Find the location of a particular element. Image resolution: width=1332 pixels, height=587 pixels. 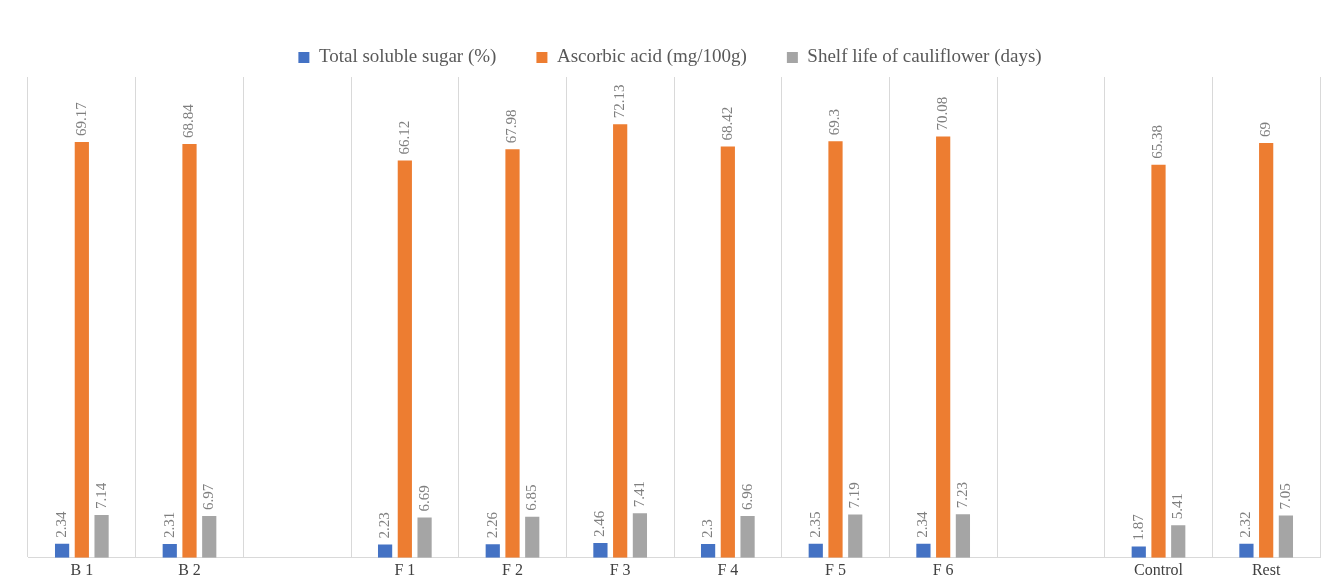

data-label: 69 is located at coordinates (1265, 130).